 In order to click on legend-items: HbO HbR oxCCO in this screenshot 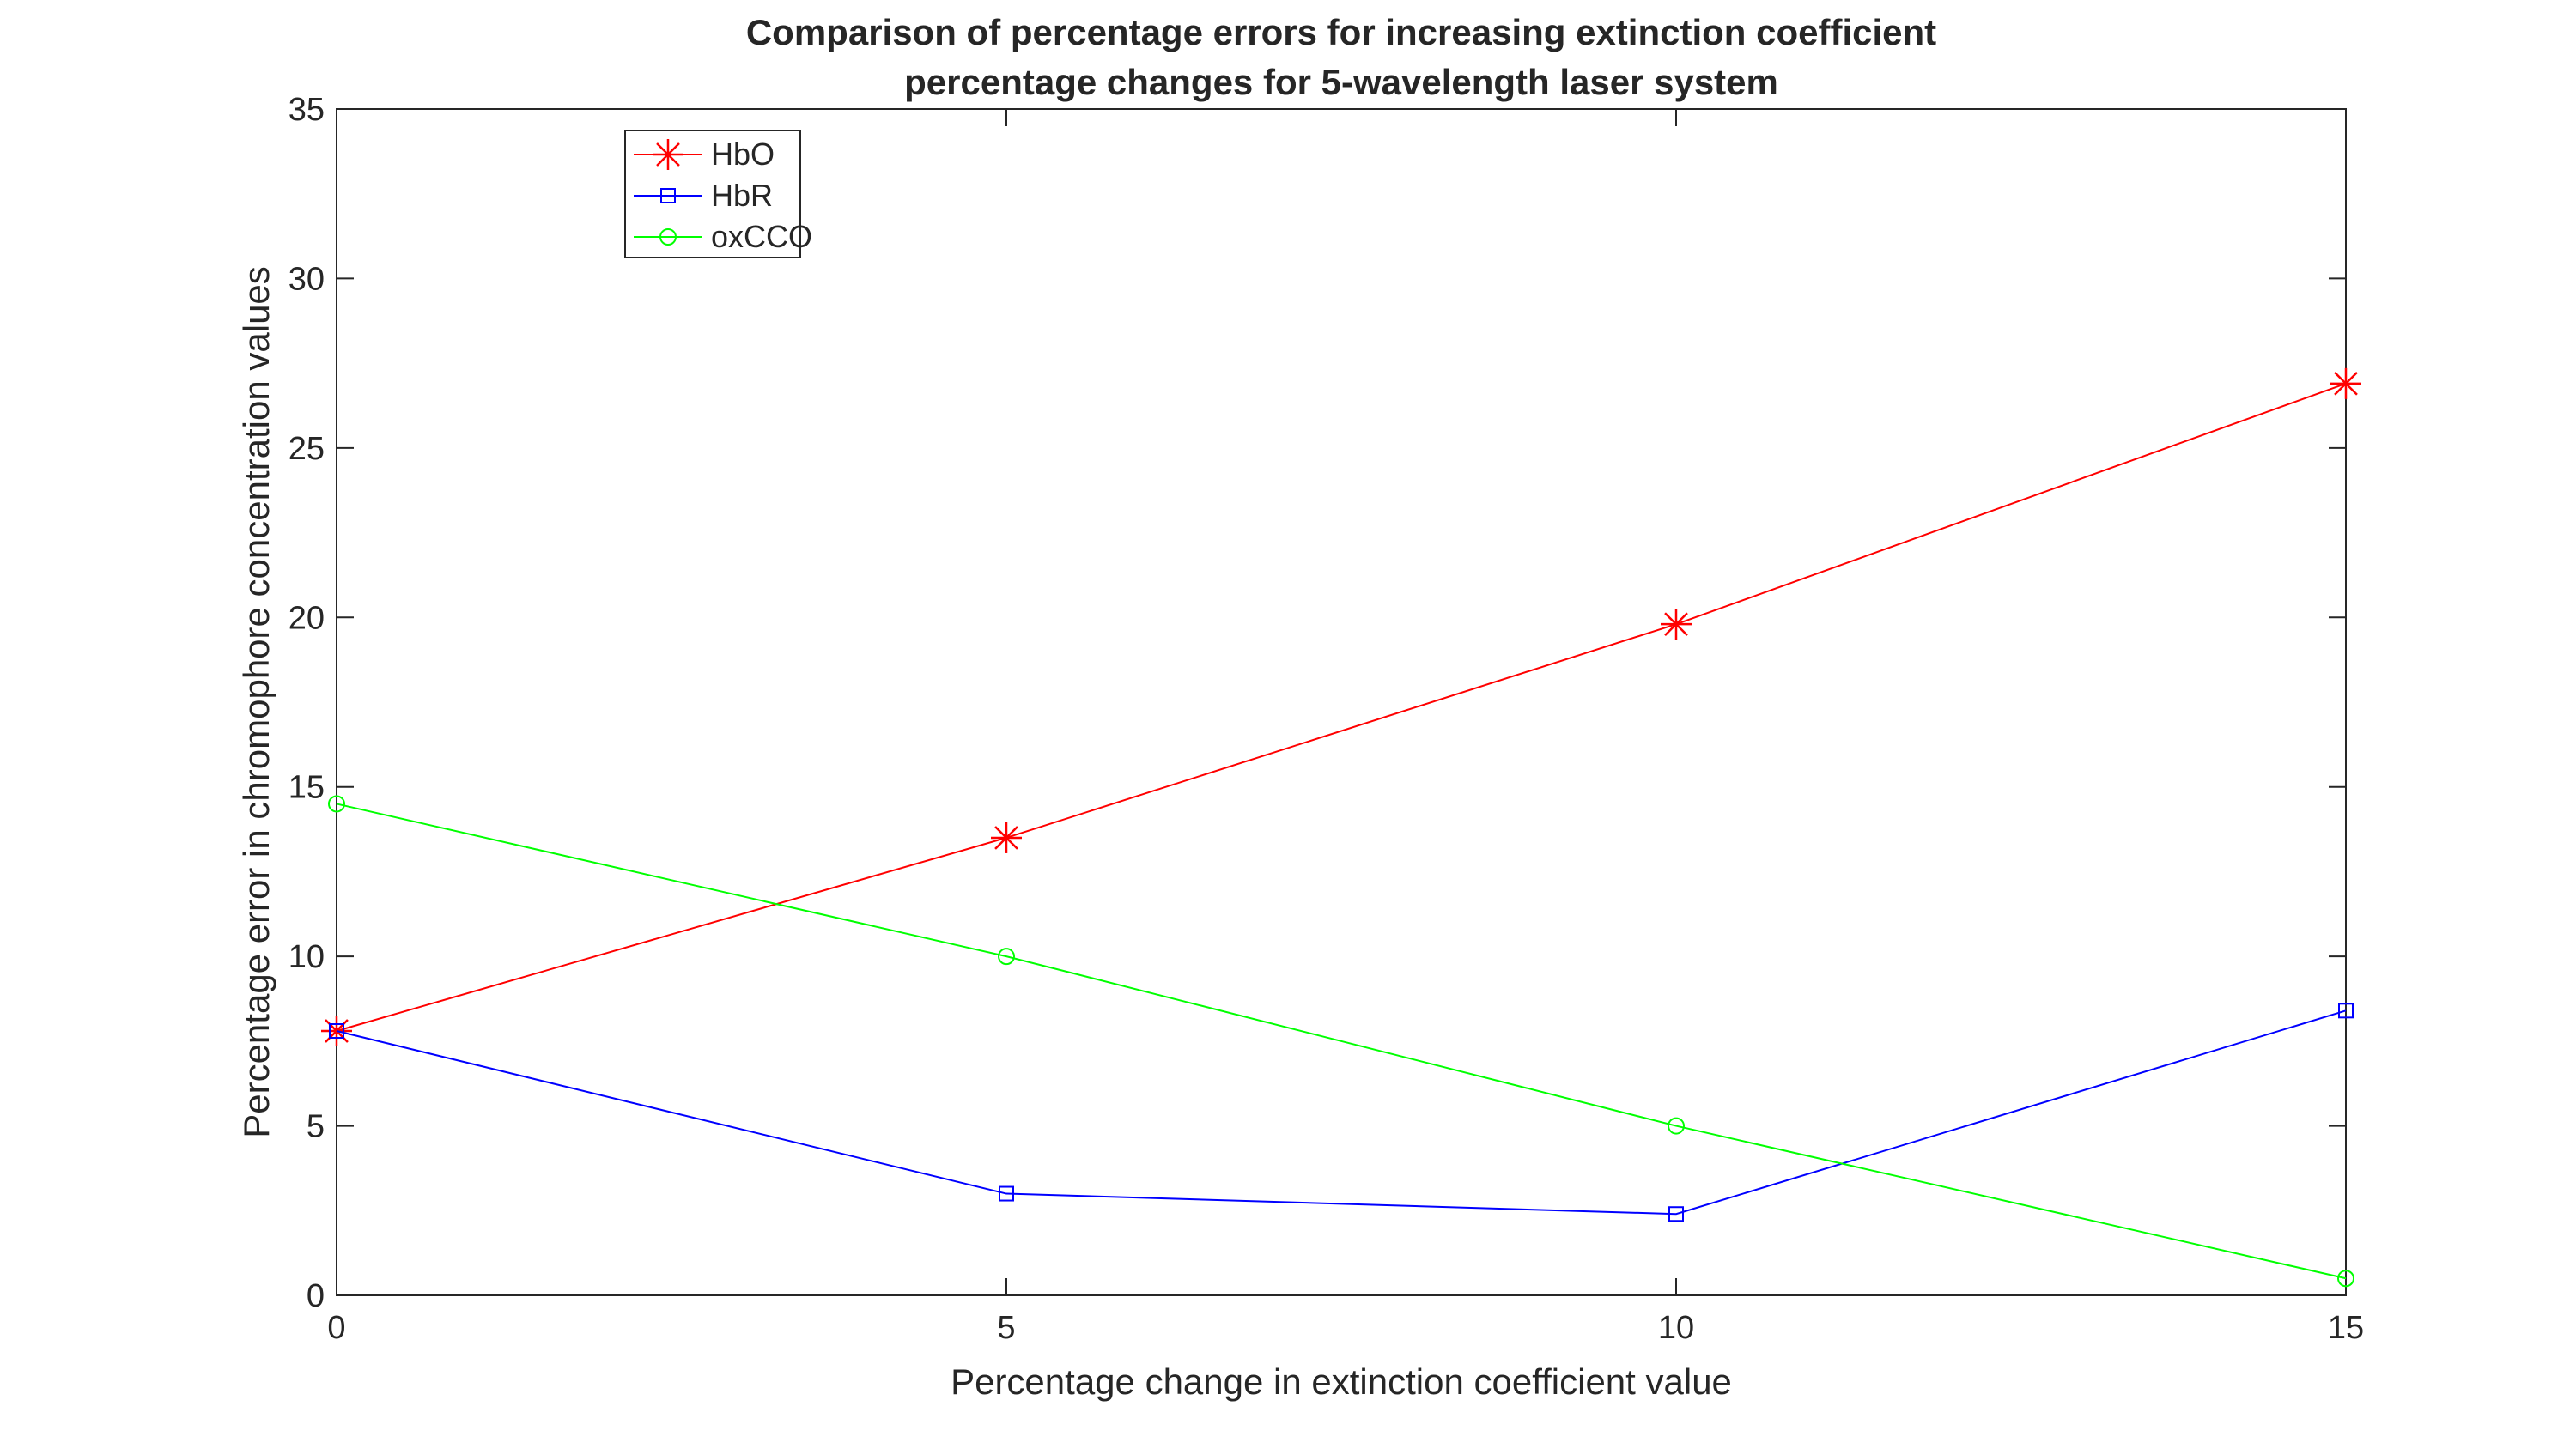, I will do `click(723, 195)`.